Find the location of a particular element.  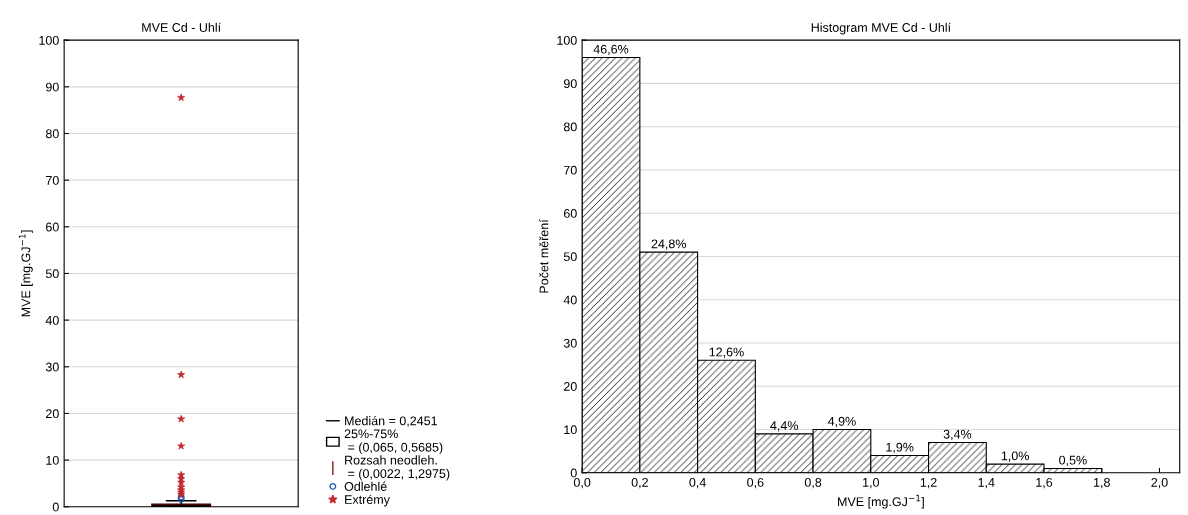

x-tick-label: 0,6 is located at coordinates (755, 483).